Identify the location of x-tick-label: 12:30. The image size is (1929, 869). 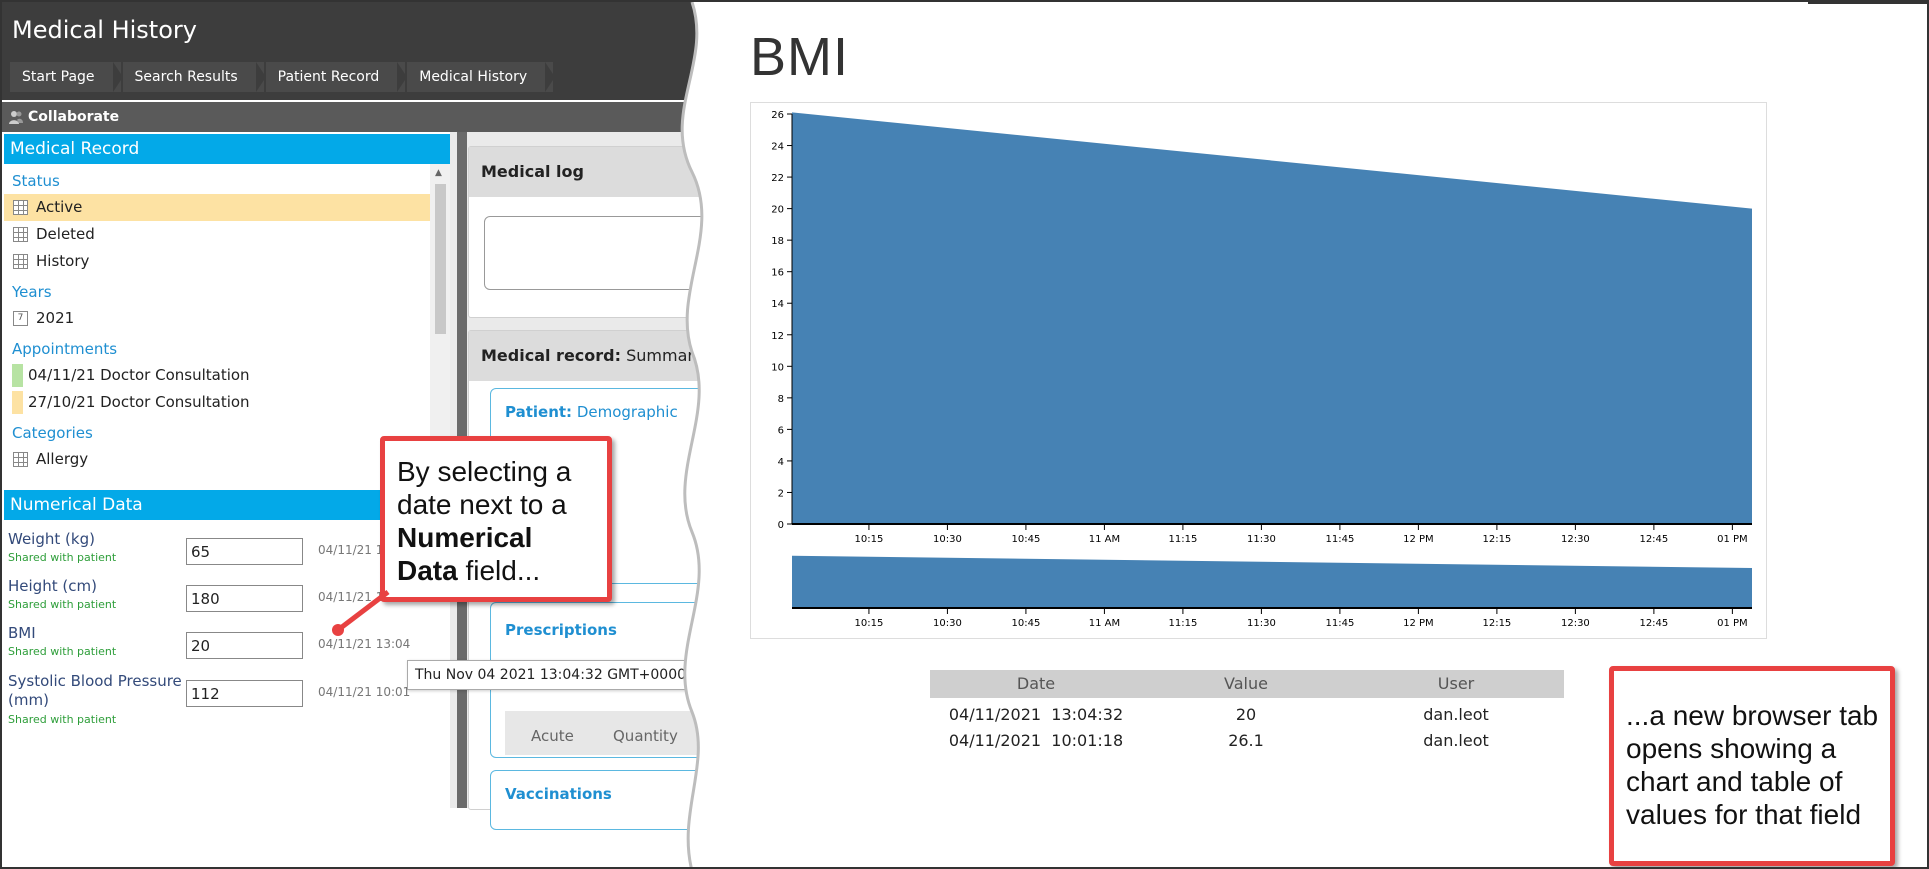
(1575, 539).